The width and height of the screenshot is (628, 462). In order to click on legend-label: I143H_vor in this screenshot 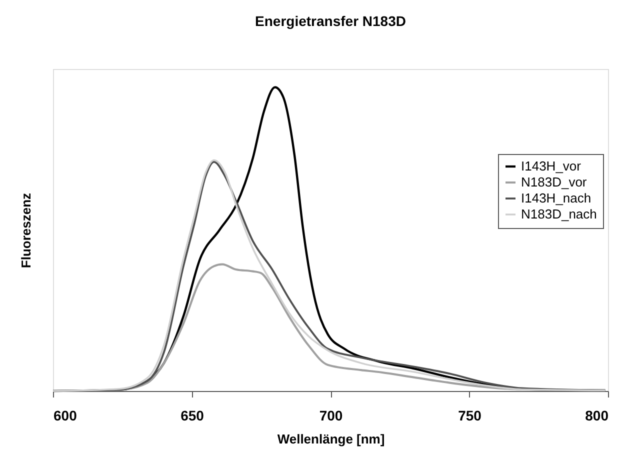, I will do `click(551, 166)`.